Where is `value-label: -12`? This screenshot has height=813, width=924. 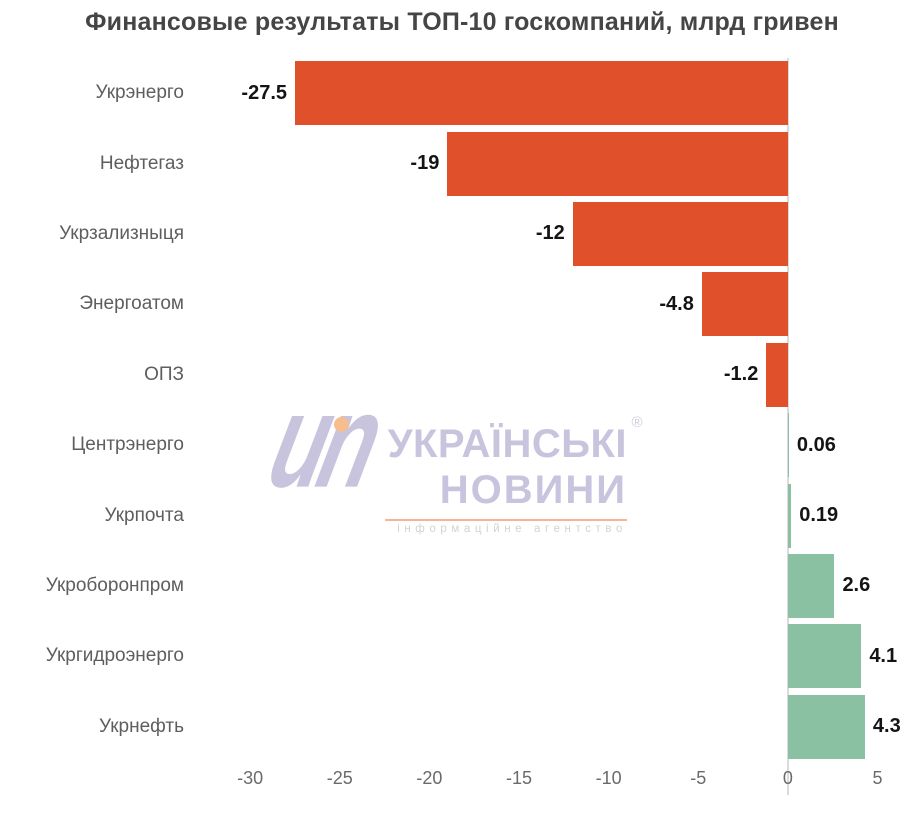
value-label: -12 is located at coordinates (550, 233).